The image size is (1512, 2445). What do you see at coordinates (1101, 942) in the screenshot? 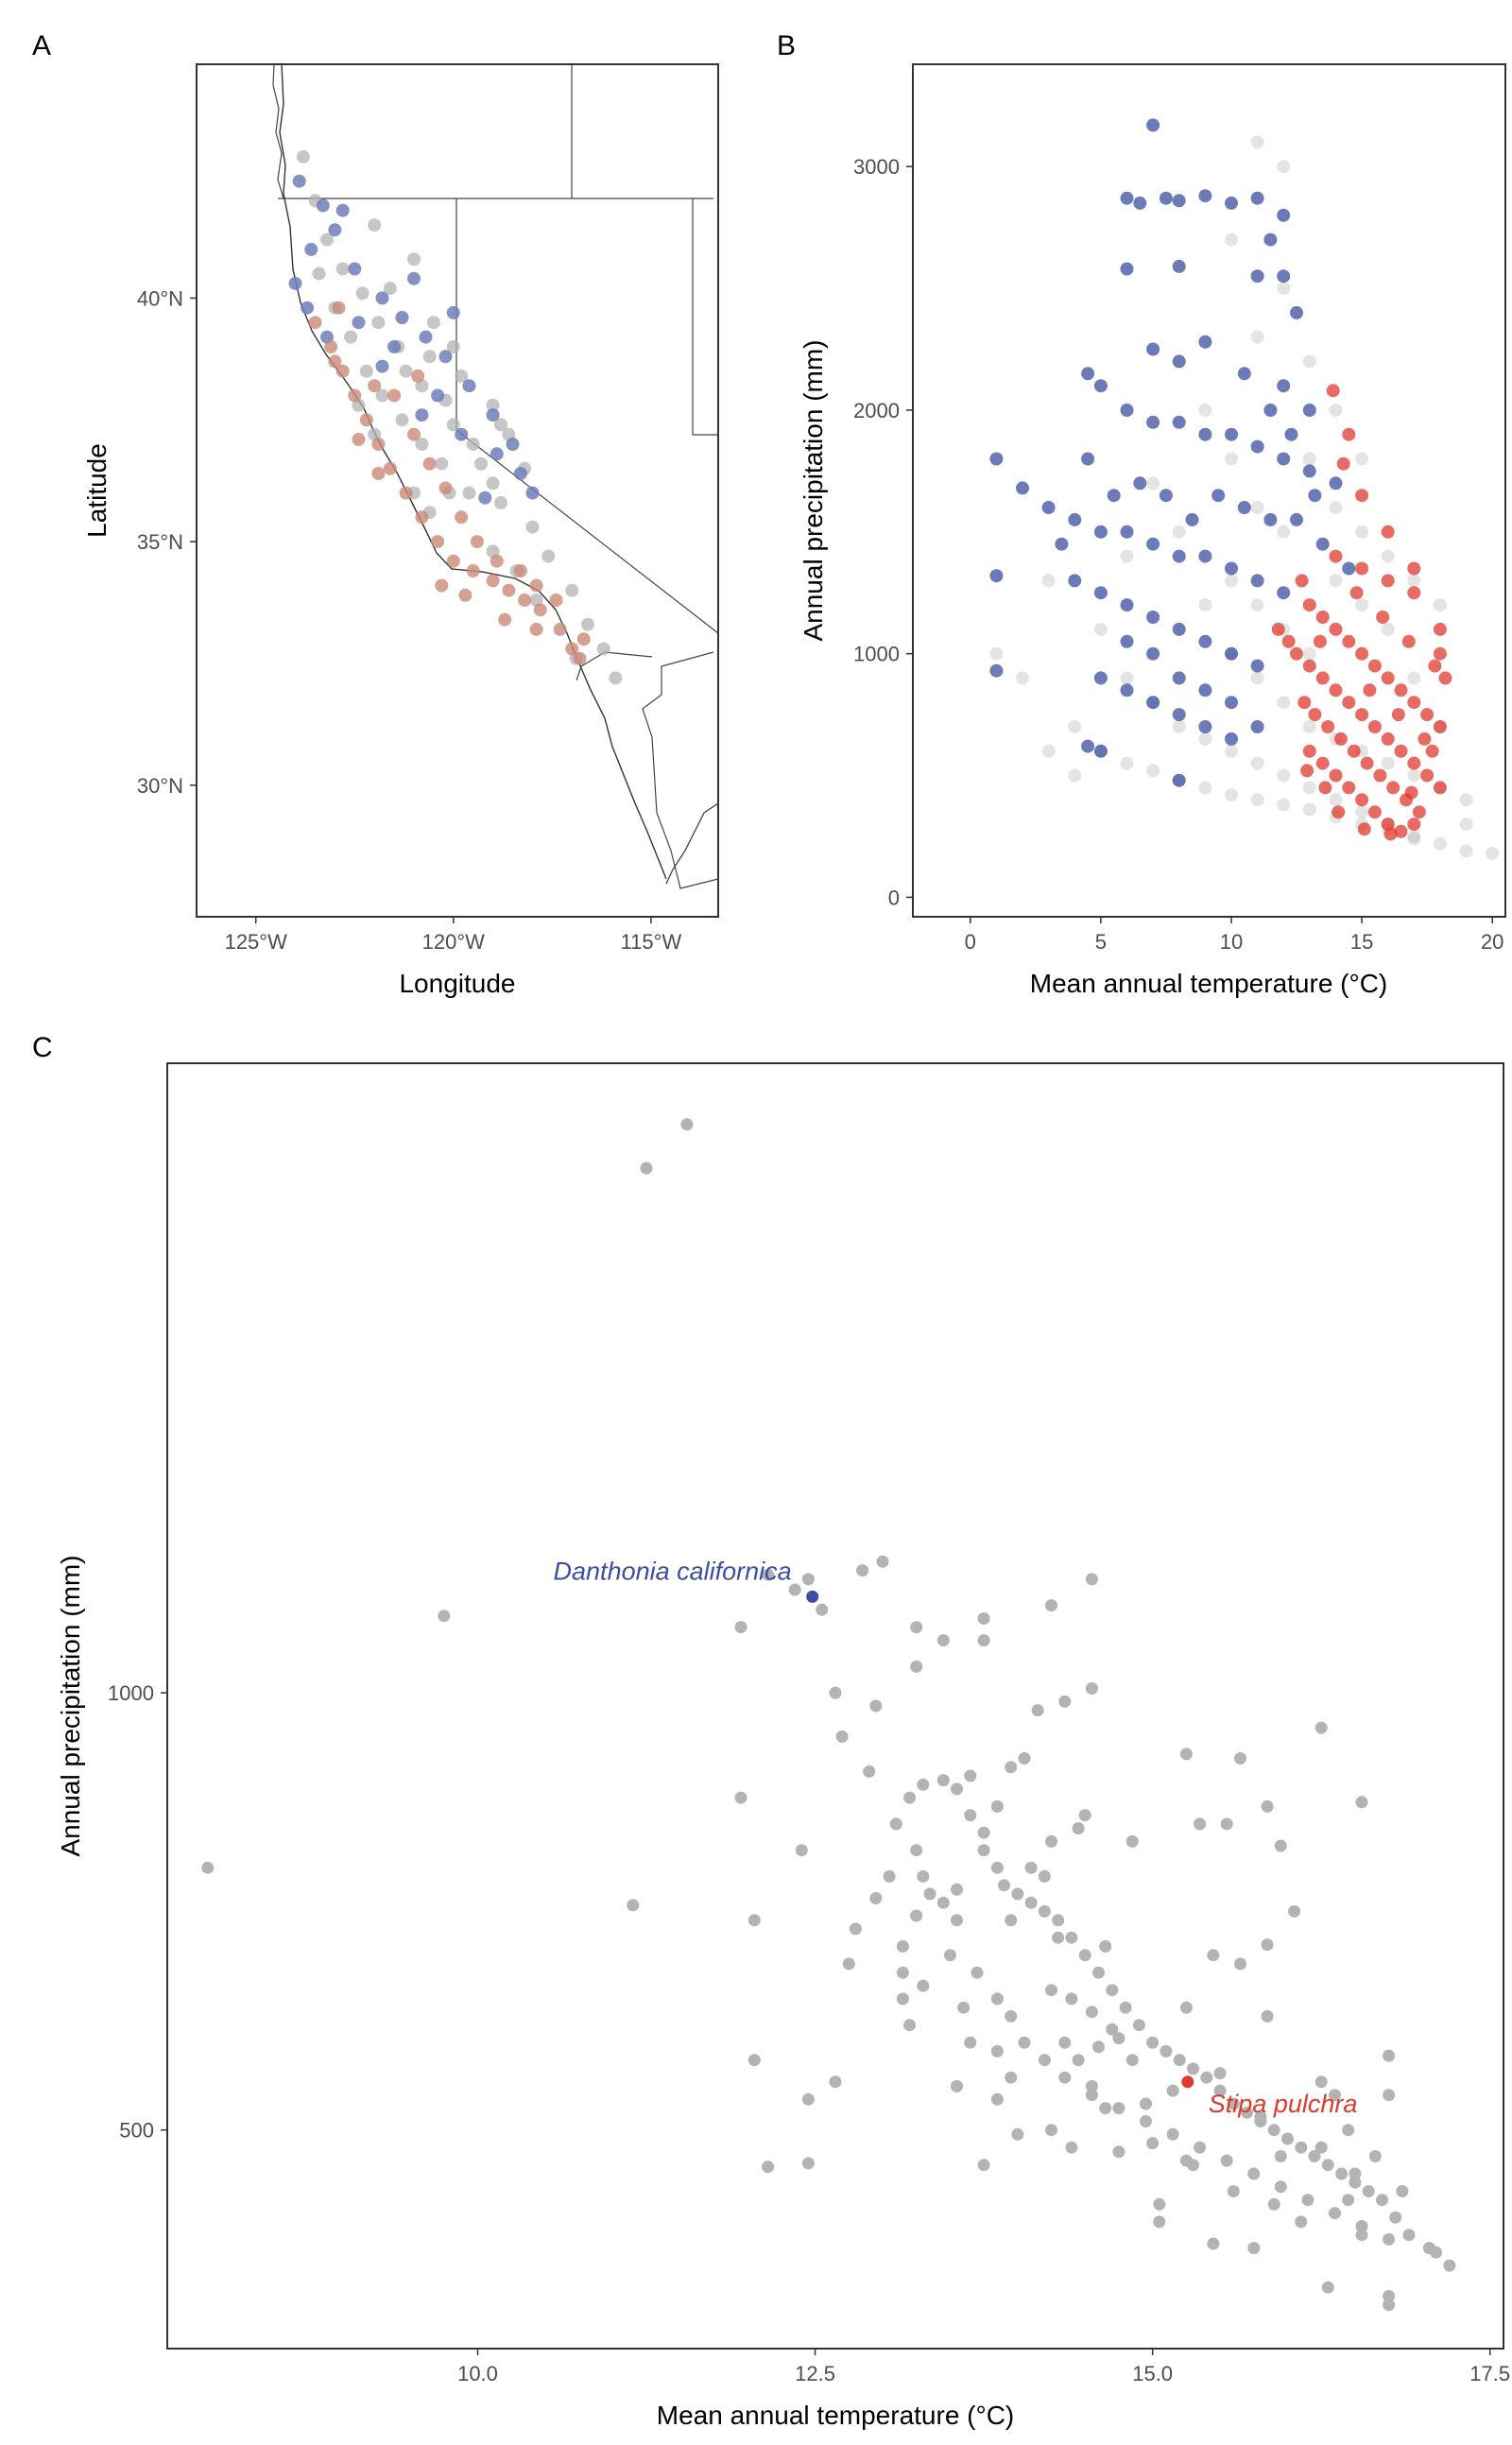
I see `x-tick-label: 5` at bounding box center [1101, 942].